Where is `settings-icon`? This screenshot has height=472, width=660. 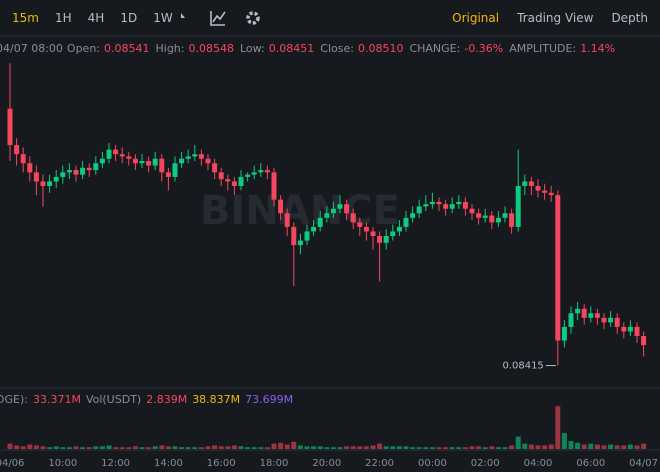
settings-icon is located at coordinates (253, 18).